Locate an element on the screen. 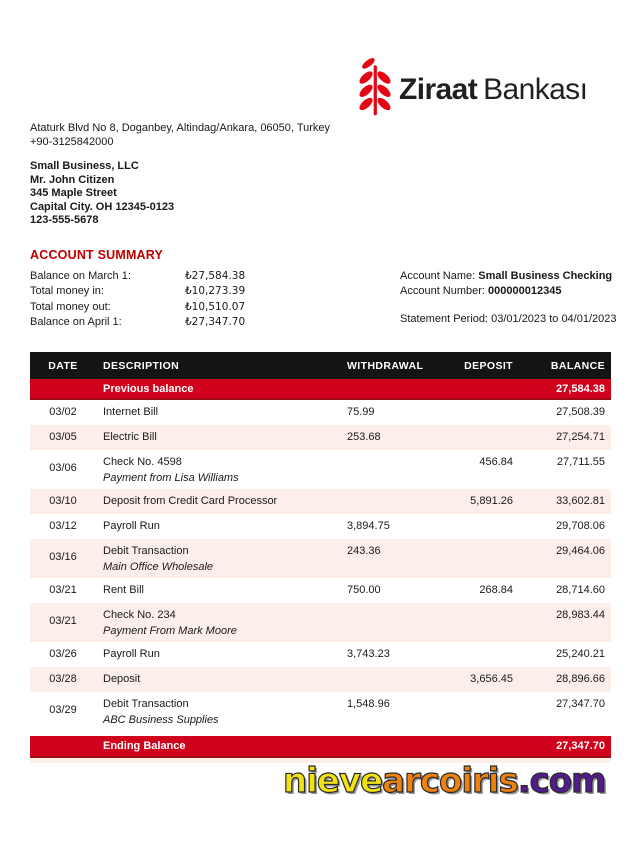  ending-balance-label: Ending Balance is located at coordinates (144, 746).